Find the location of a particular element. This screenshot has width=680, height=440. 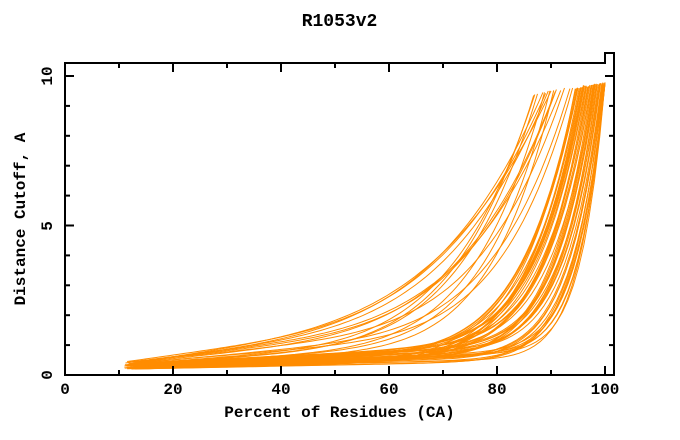

x-tick-label: 40 is located at coordinates (281, 390).